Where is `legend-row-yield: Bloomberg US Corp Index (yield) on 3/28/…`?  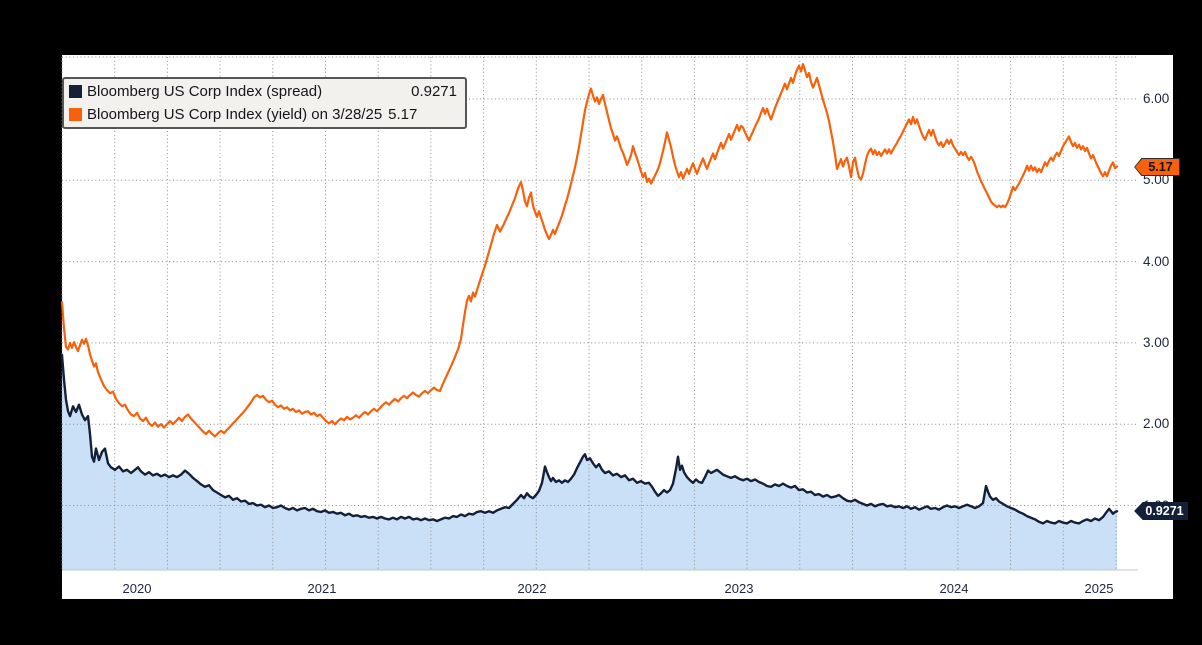
legend-row-yield: Bloomberg US Corp Index (yield) on 3/28/… is located at coordinates (263, 115).